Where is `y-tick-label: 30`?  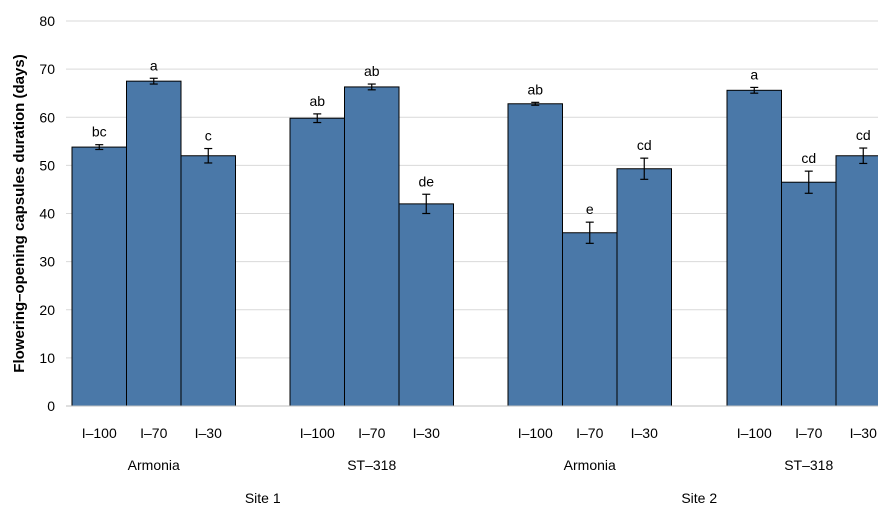
y-tick-label: 30 is located at coordinates (47, 262).